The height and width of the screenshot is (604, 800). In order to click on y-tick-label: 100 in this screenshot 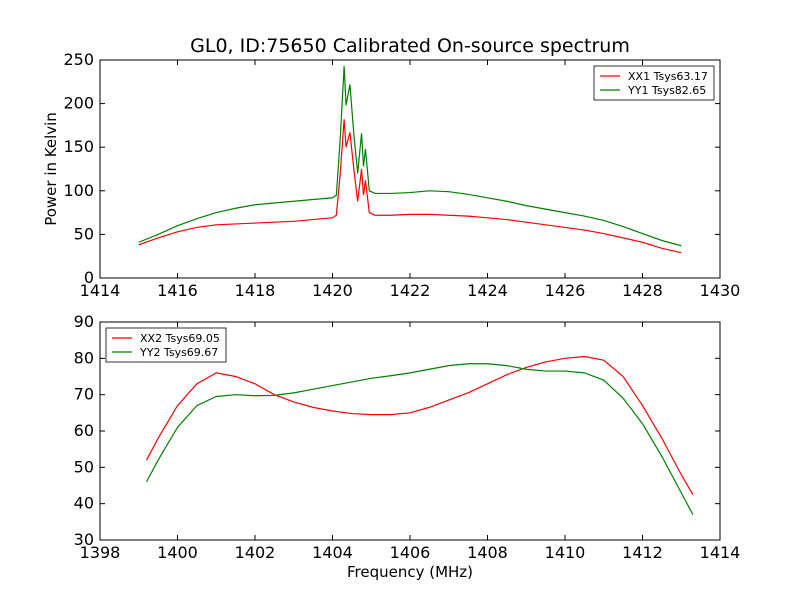, I will do `click(78, 190)`.